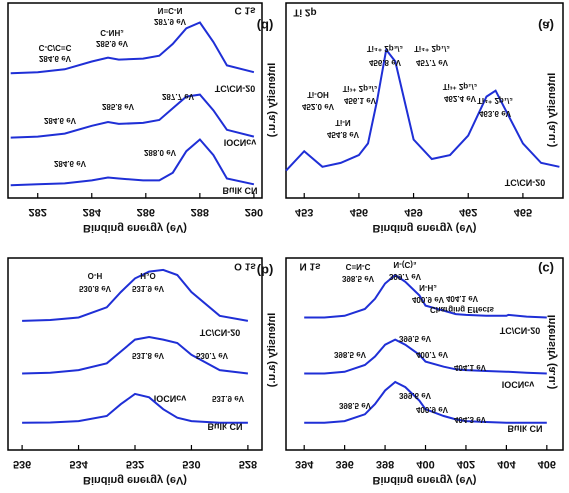  What do you see at coordinates (355, 405) in the screenshot?
I see `peak-annotation: 398.5 eV` at bounding box center [355, 405].